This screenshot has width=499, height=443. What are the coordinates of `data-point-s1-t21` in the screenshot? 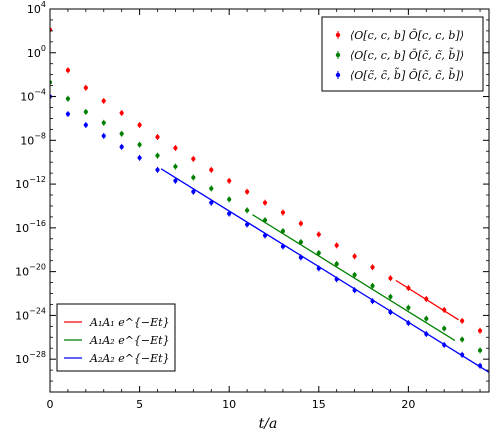 It's located at (426, 298).